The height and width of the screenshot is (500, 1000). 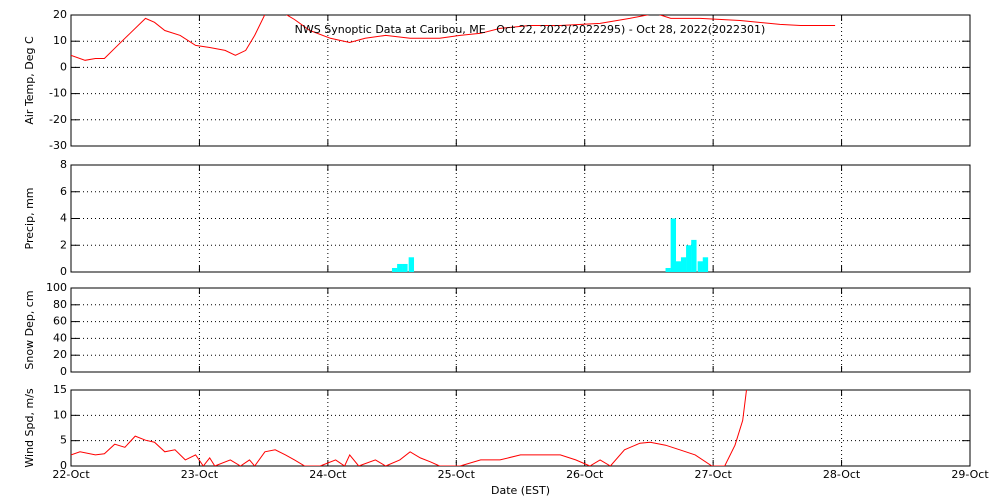 What do you see at coordinates (60, 321) in the screenshot?
I see `y-tick-label: 60` at bounding box center [60, 321].